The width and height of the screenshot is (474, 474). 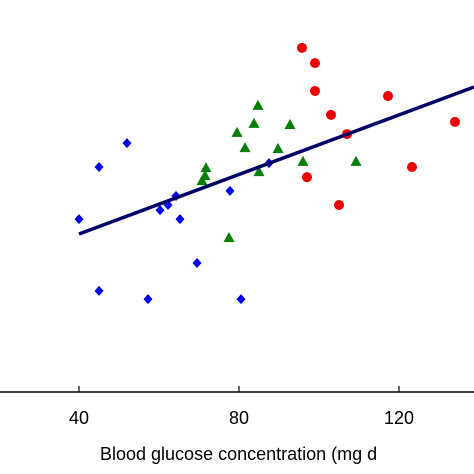 What do you see at coordinates (238, 454) in the screenshot?
I see `x-axis-label: Blood glucose concentration (mg d` at bounding box center [238, 454].